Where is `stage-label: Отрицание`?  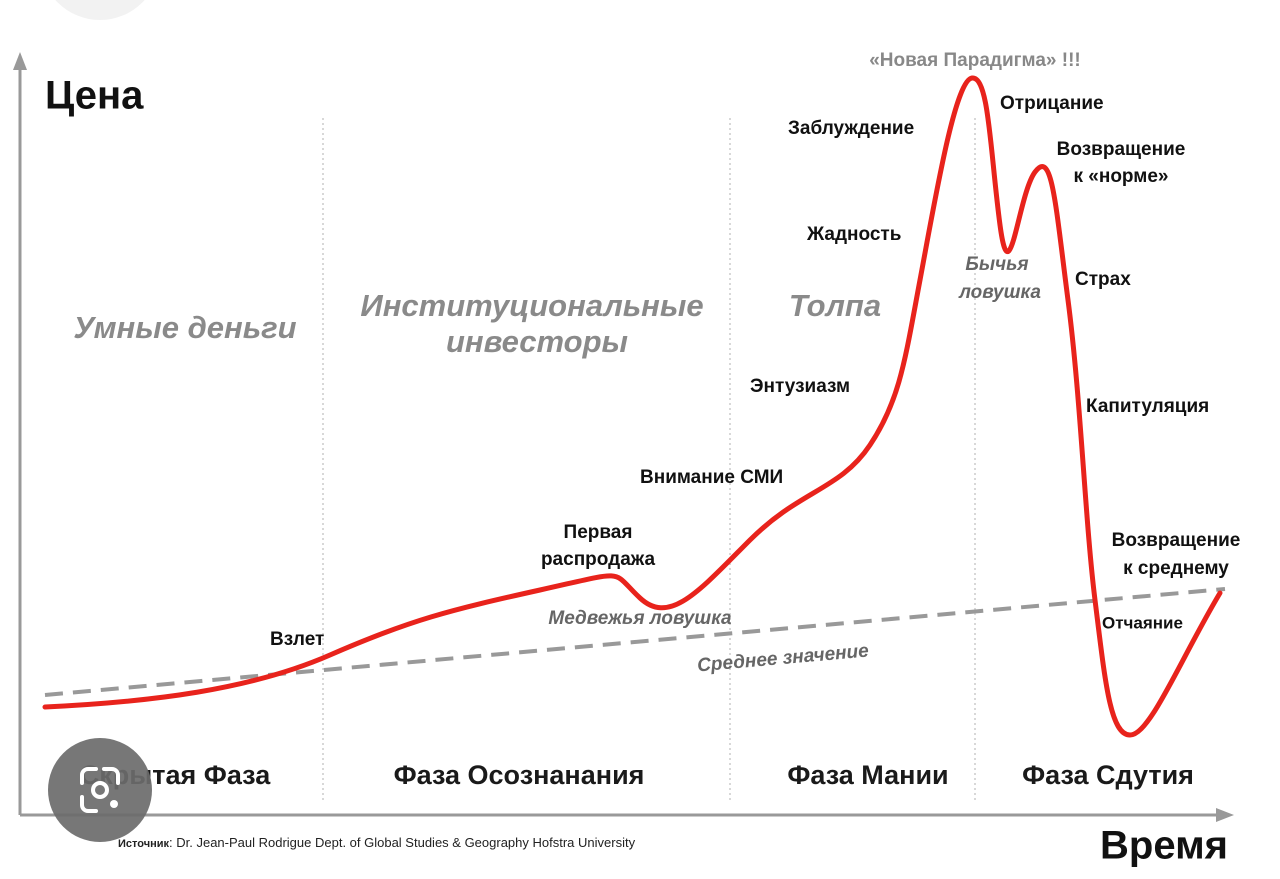 stage-label: Отрицание is located at coordinates (1052, 103).